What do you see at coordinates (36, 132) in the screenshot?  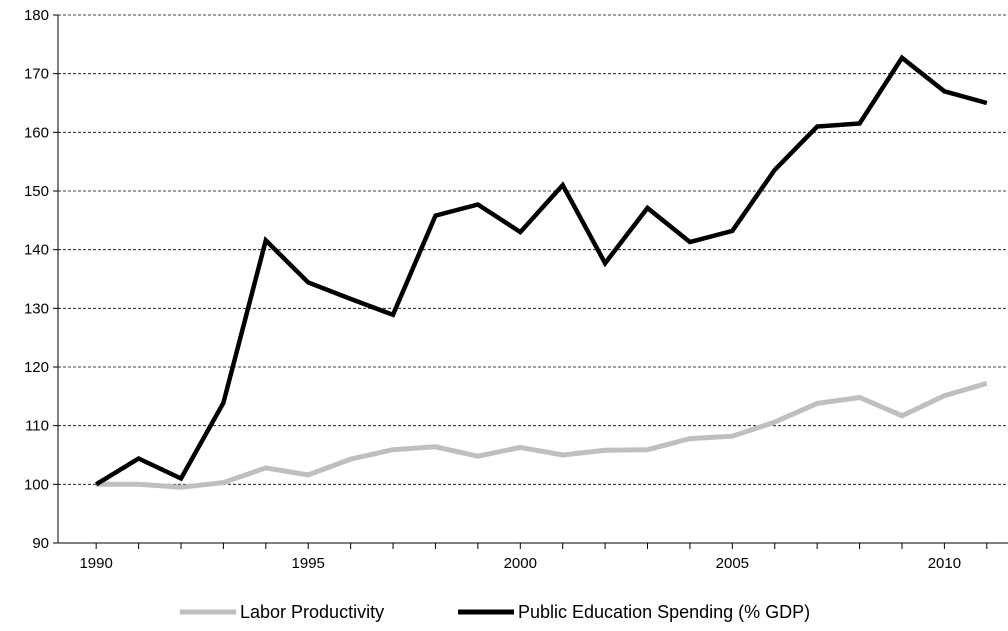 I see `y-tick-label-160: 160` at bounding box center [36, 132].